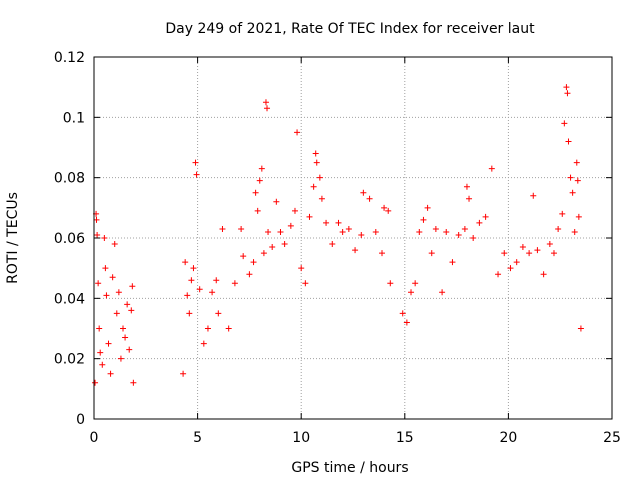 The width and height of the screenshot is (640, 484). Describe the element at coordinates (69, 179) in the screenshot. I see `y-tick-label: 0.08` at that location.